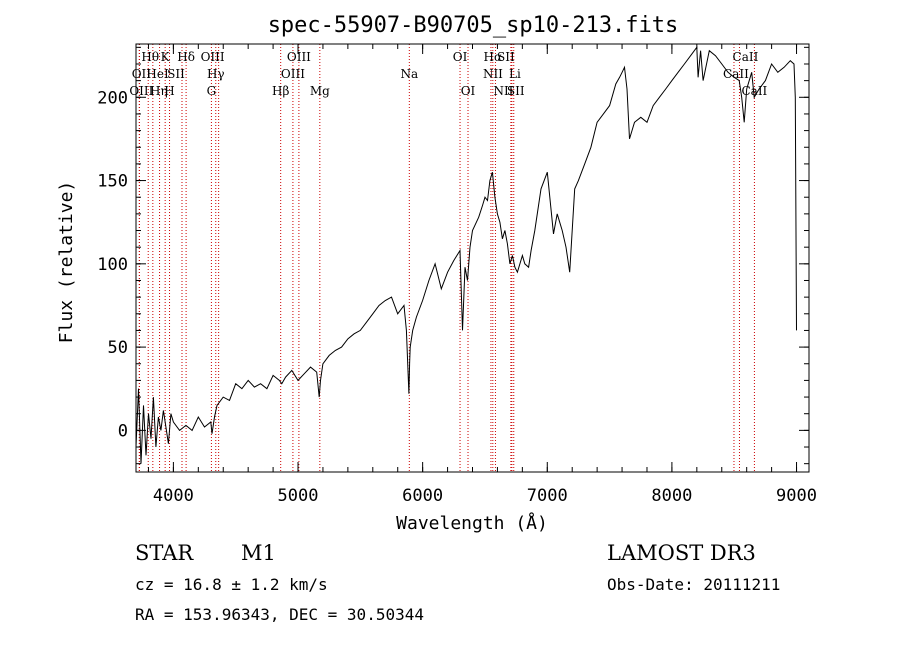  Describe the element at coordinates (164, 553) in the screenshot. I see `object-class: STAR` at that location.